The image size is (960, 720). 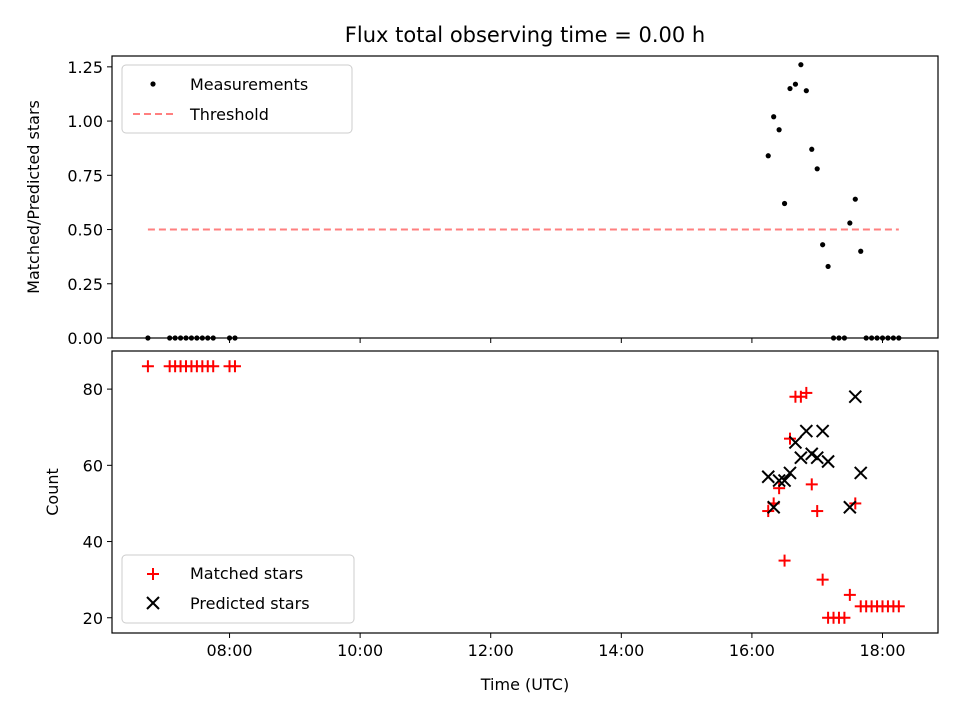 What do you see at coordinates (229, 650) in the screenshot?
I see `bottom-x-tick-label: 08:00` at bounding box center [229, 650].